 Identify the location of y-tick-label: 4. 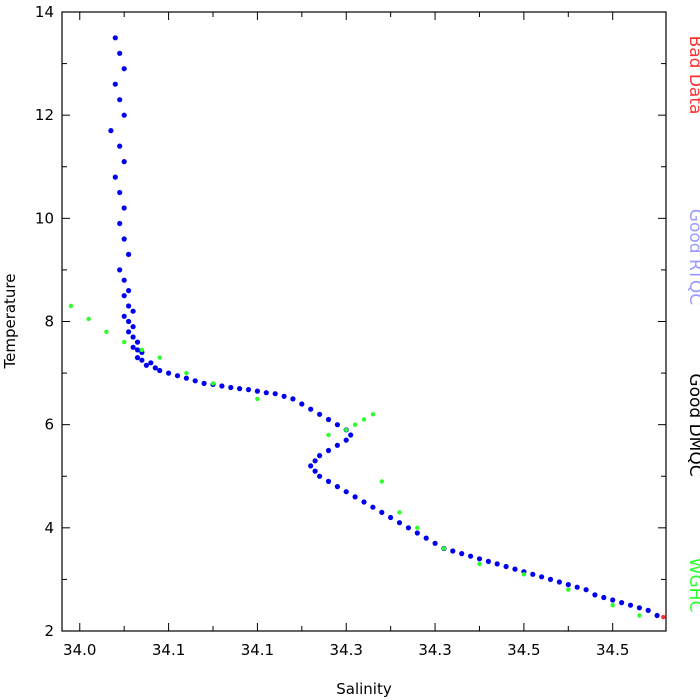
(49, 528).